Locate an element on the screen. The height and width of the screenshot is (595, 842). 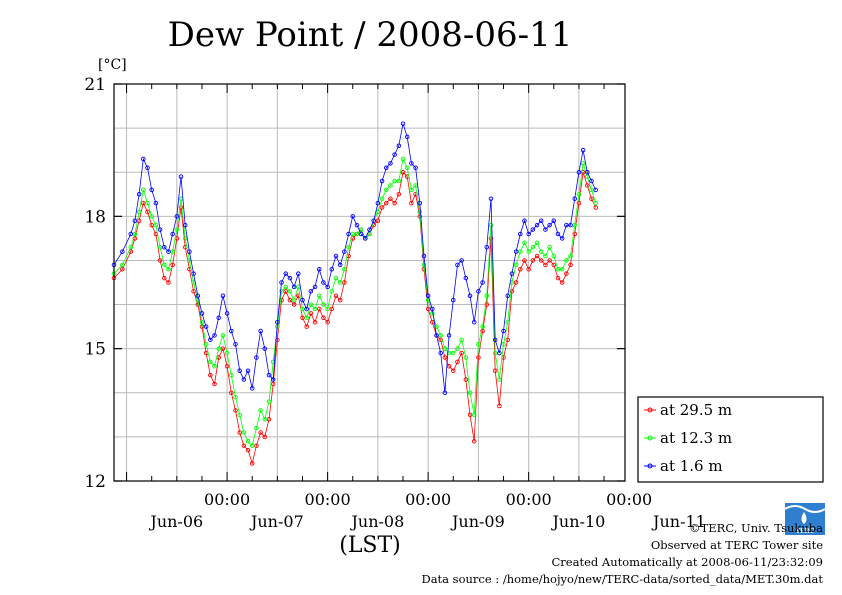
logo-wave is located at coordinates (805, 509).